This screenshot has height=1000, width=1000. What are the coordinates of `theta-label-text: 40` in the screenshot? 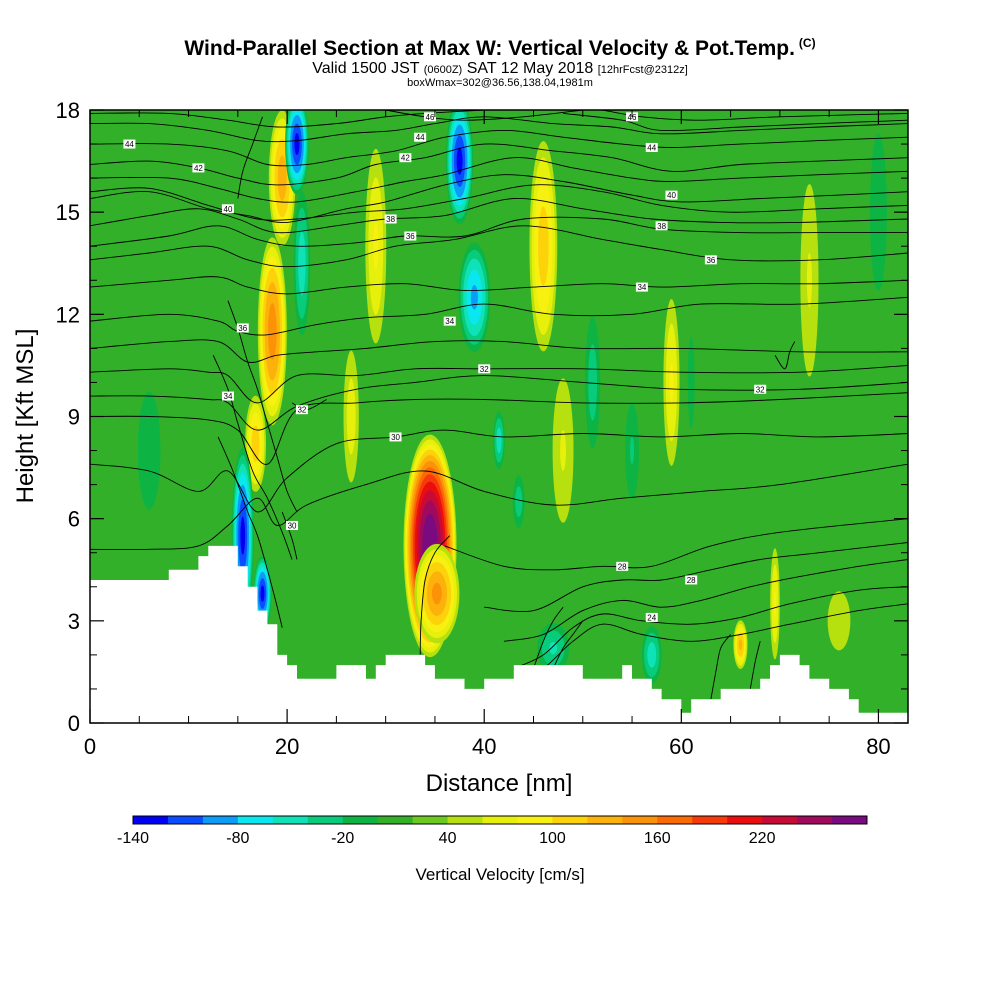 It's located at (228, 209).